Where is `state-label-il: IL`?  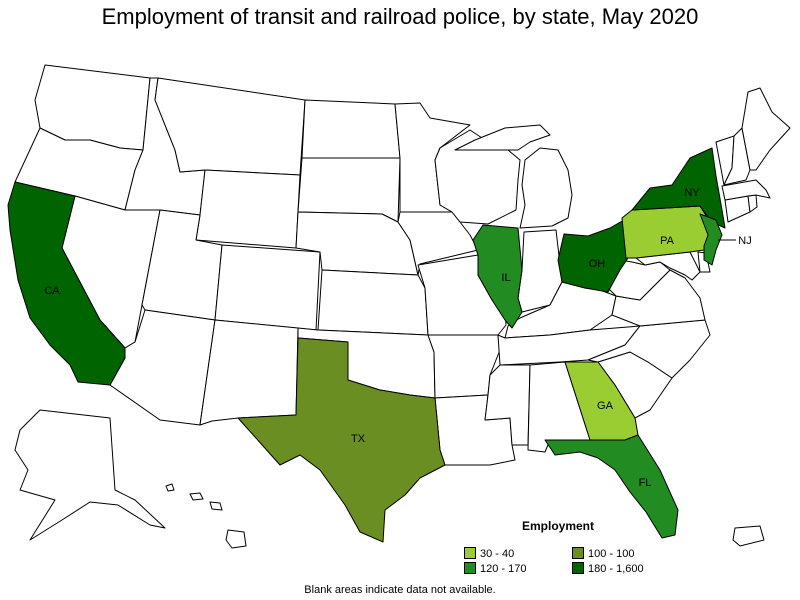
state-label-il: IL is located at coordinates (505, 278).